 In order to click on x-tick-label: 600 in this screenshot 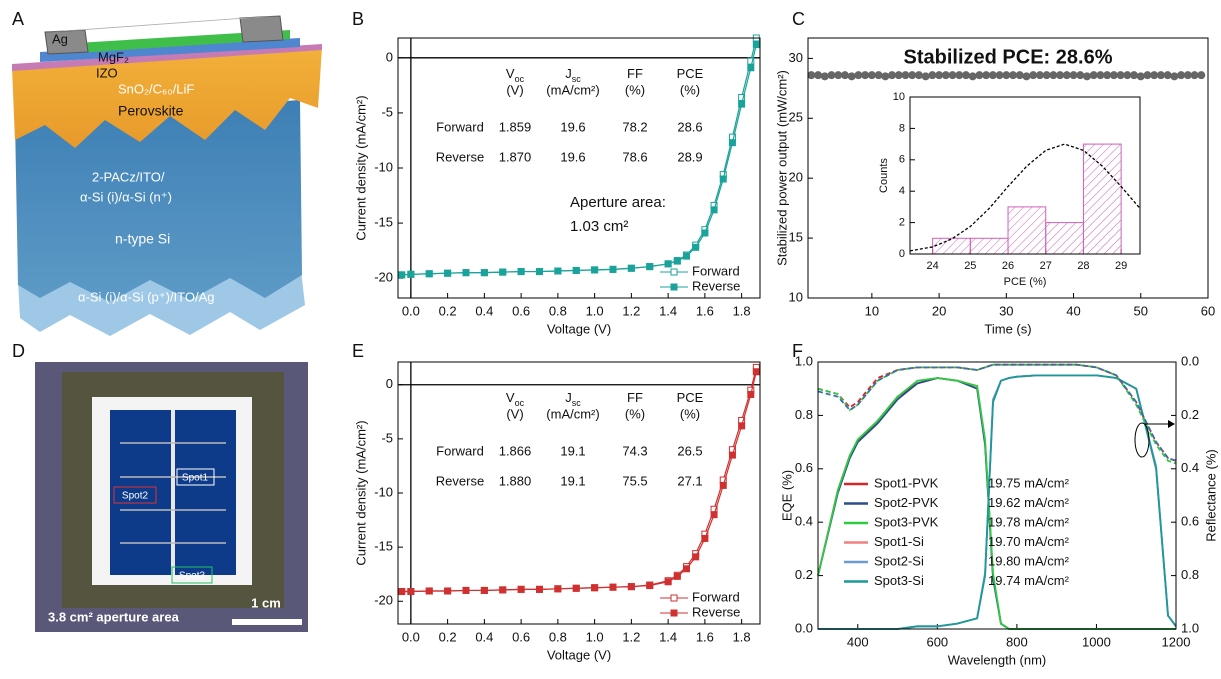, I will do `click(937, 641)`.